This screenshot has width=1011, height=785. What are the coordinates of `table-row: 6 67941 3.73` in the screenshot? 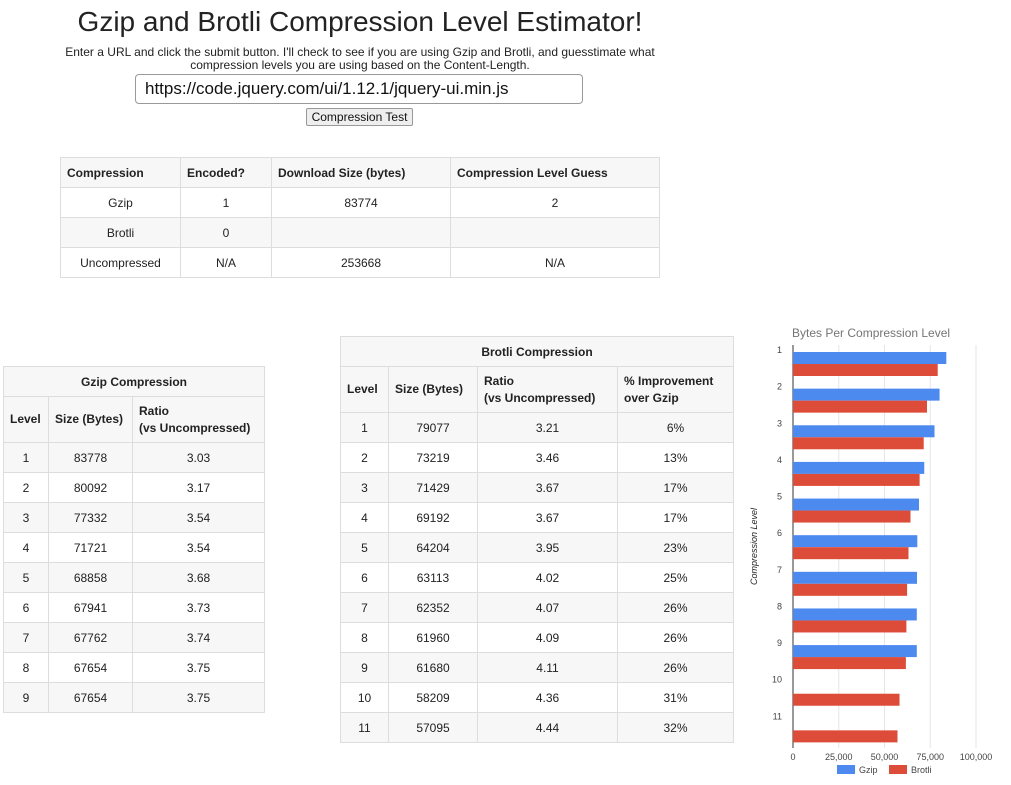 It's located at (134, 607).